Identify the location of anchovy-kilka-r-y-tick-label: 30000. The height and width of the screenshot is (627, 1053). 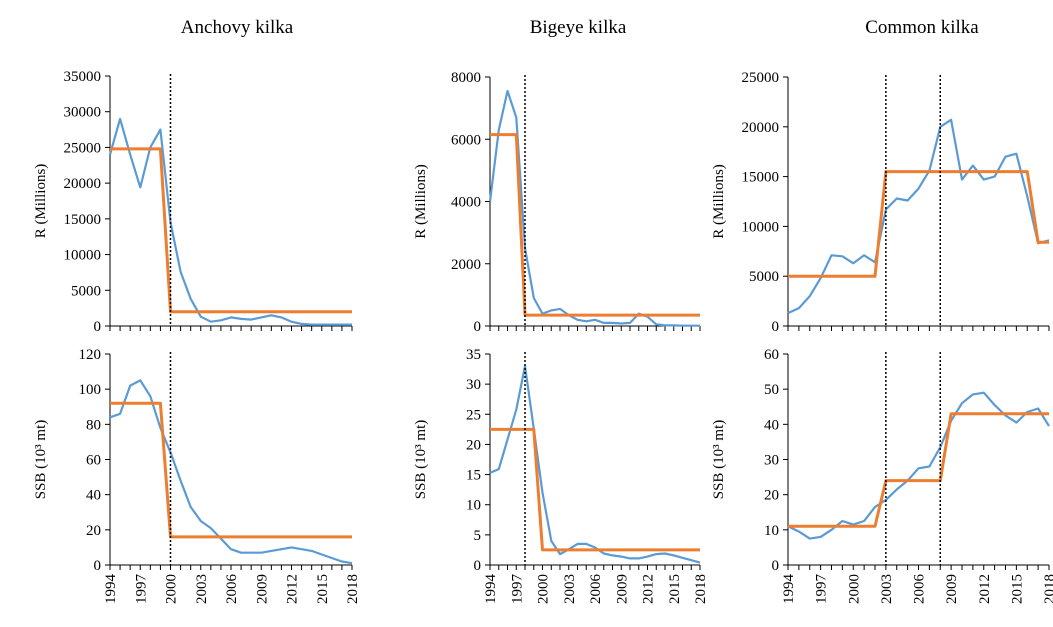
(83, 113).